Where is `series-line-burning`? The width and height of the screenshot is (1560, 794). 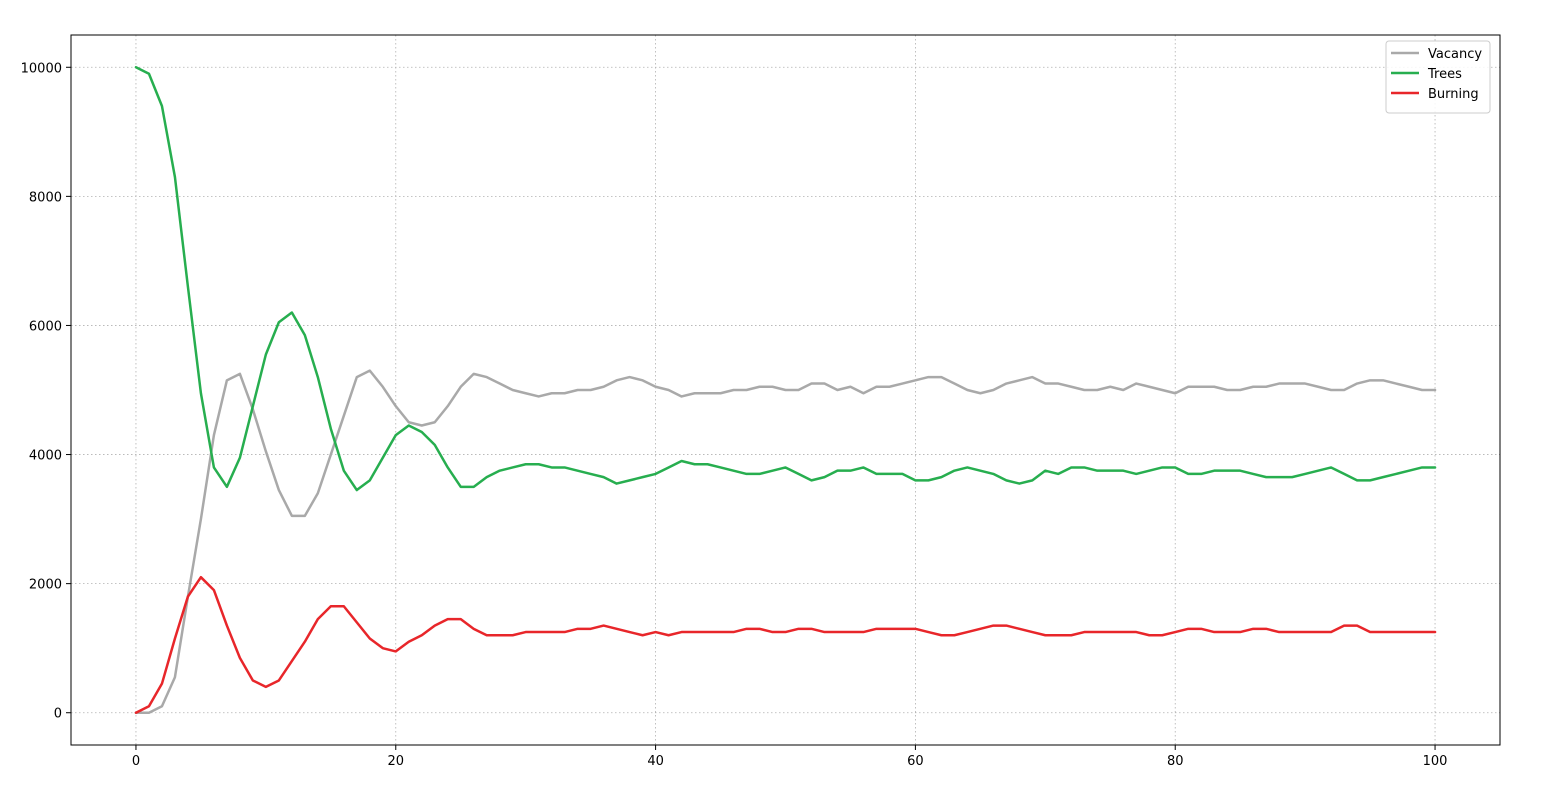
series-line-burning is located at coordinates (785, 644).